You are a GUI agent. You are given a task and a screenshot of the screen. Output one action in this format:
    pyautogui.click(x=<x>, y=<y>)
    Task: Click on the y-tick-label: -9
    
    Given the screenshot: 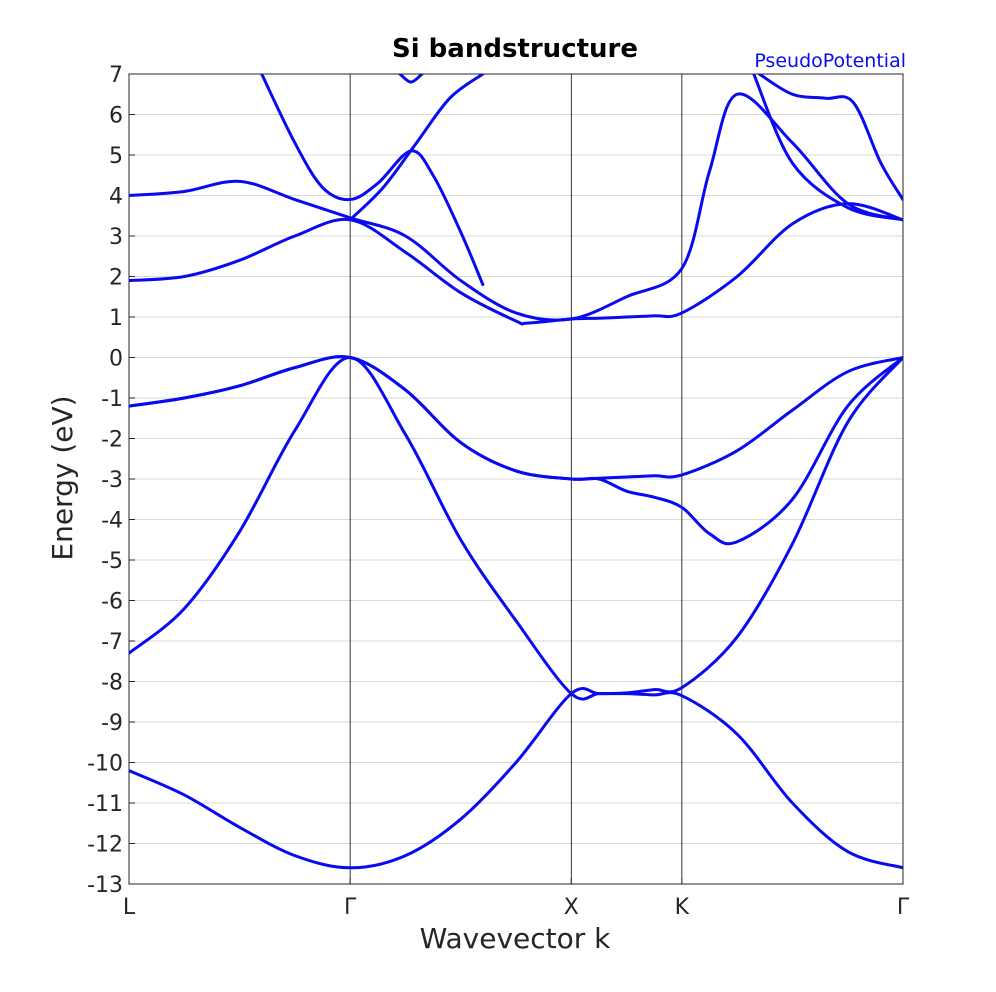 What is the action you would take?
    pyautogui.click(x=112, y=723)
    